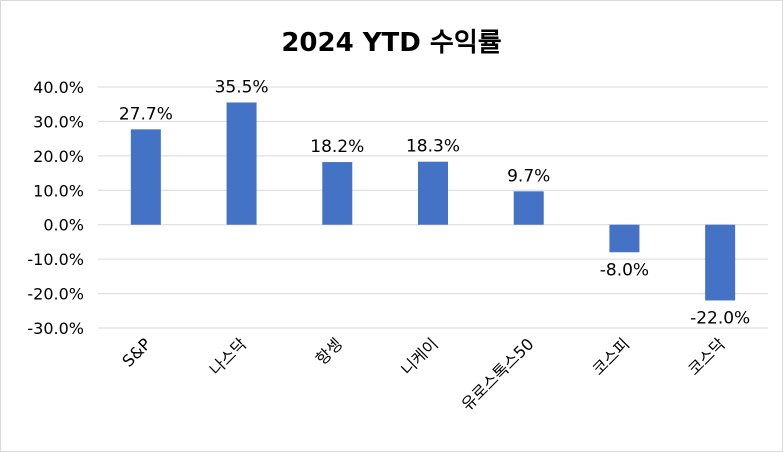 The image size is (783, 452). Describe the element at coordinates (611, 356) in the screenshot. I see `x-category-label: 코스피` at that location.